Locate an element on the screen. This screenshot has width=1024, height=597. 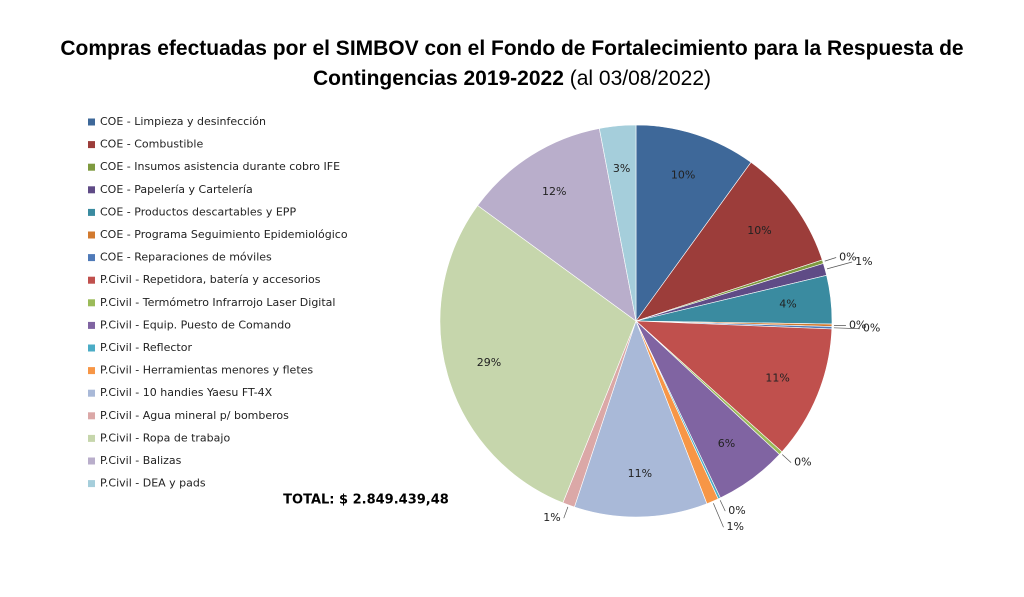
data-label: 6% is located at coordinates (726, 443).